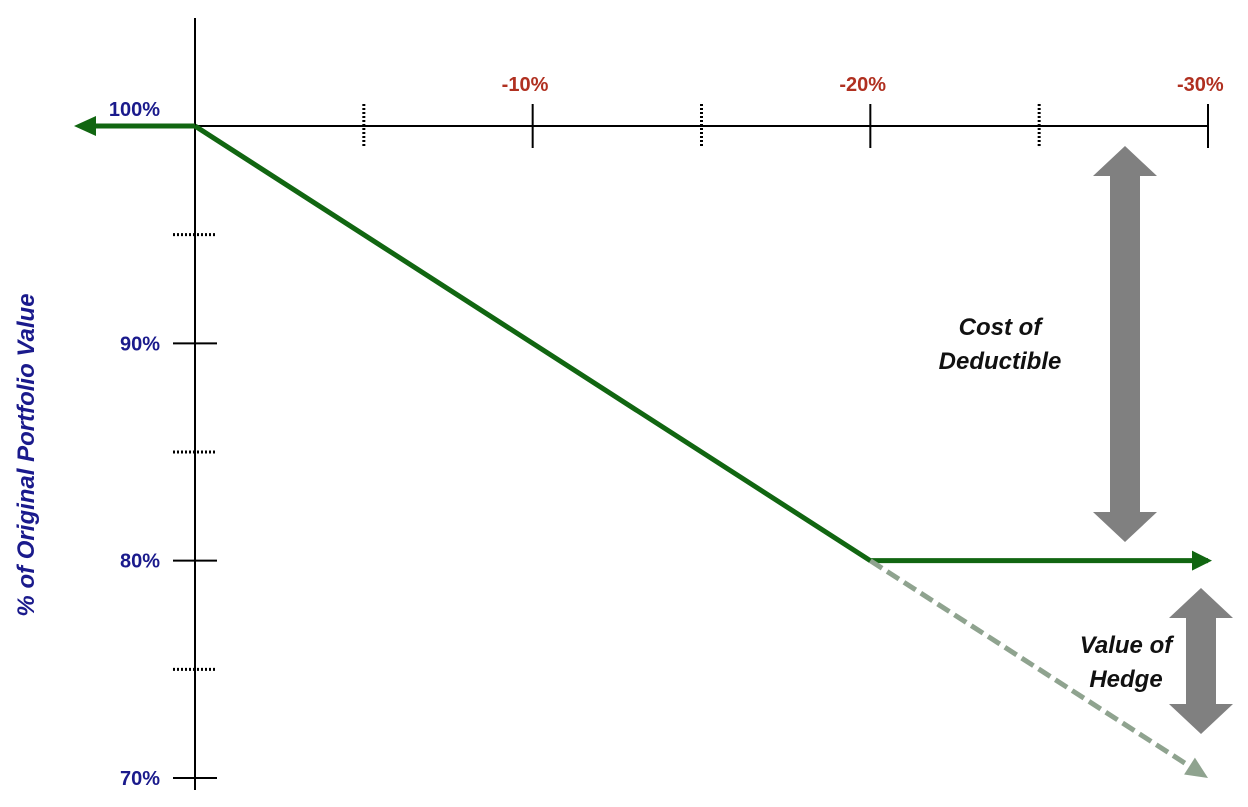 This screenshot has height=807, width=1248. Describe the element at coordinates (1032, 665) in the screenshot. I see `unhedged-dashed-line` at that location.